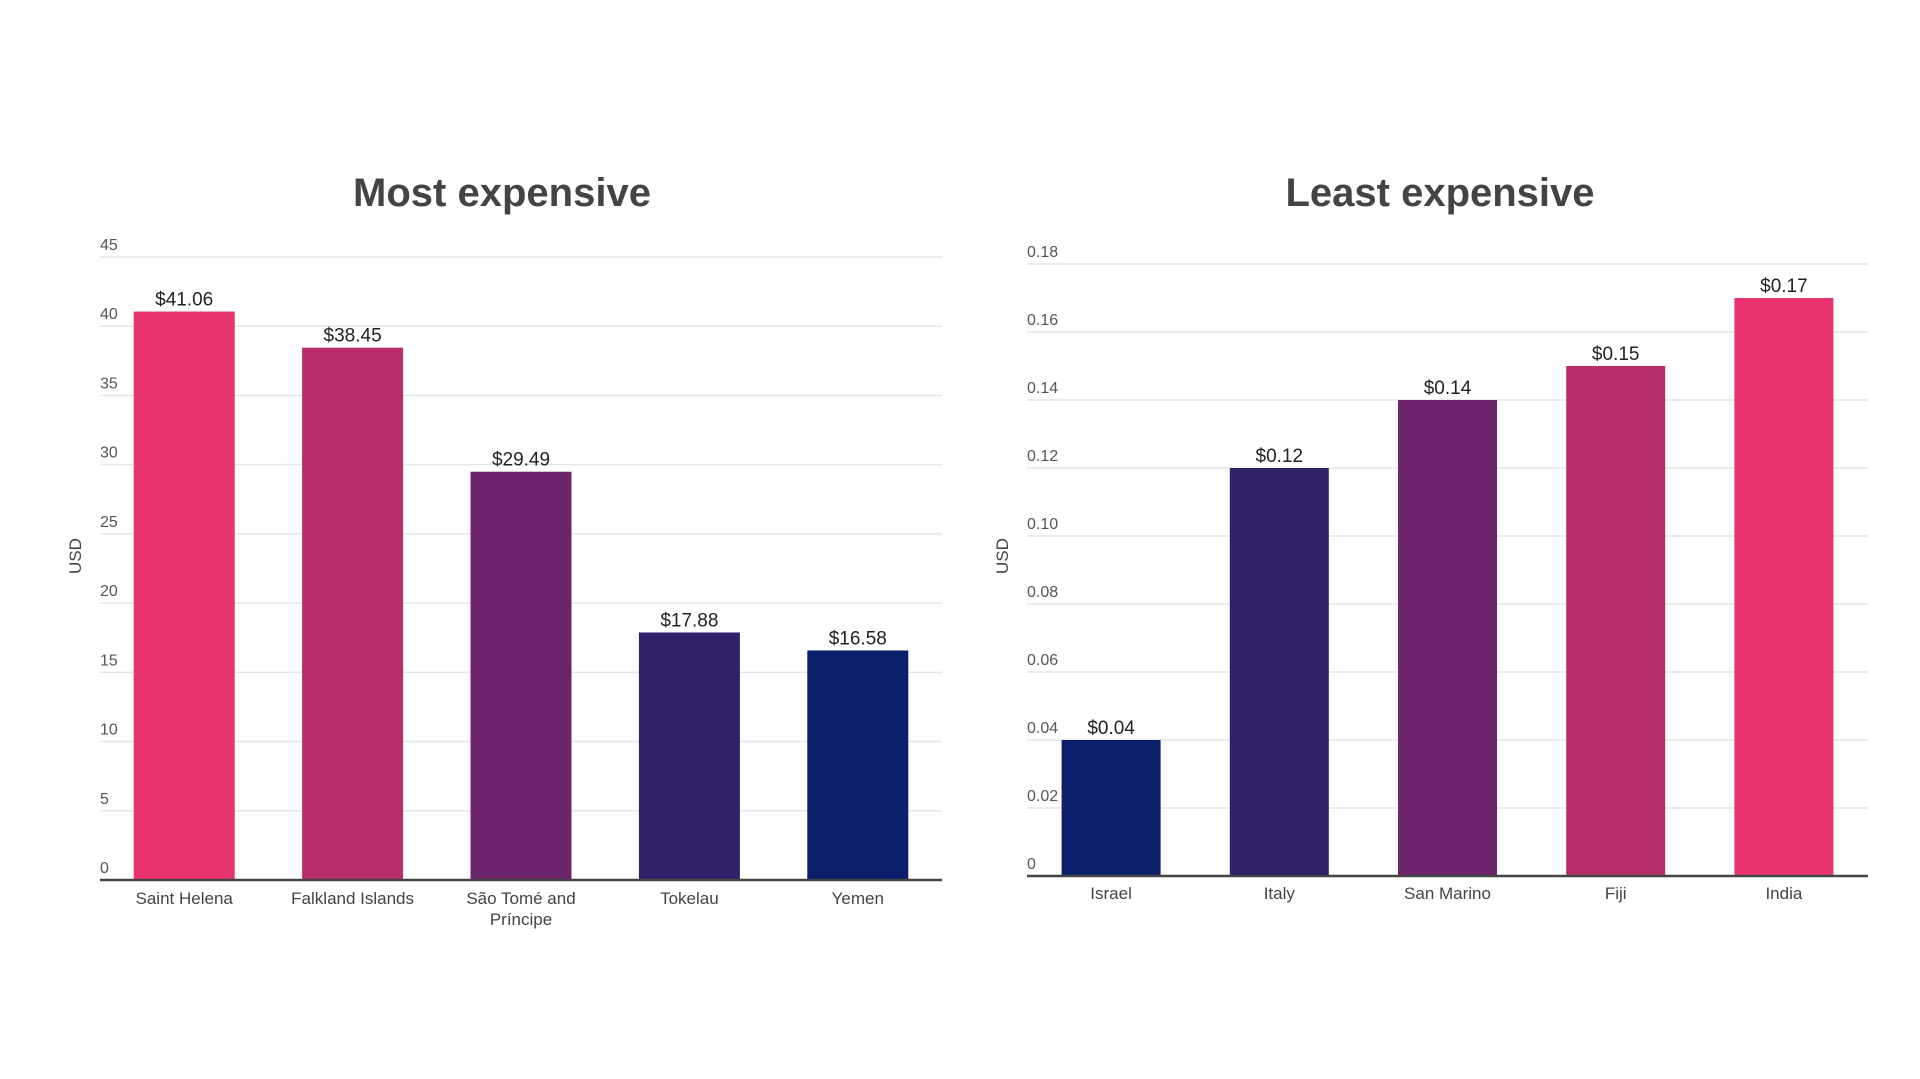 The width and height of the screenshot is (1920, 1079). Describe the element at coordinates (1042, 728) in the screenshot. I see `y-tick-label: 0.04` at that location.